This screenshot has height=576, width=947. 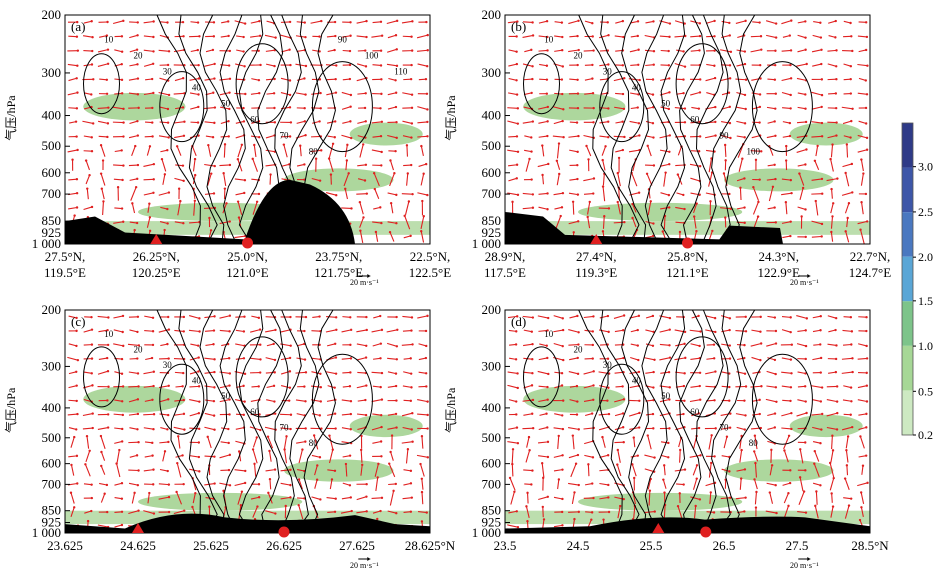 What do you see at coordinates (52, 407) in the screenshot?
I see `y-tick-label: 400` at bounding box center [52, 407].